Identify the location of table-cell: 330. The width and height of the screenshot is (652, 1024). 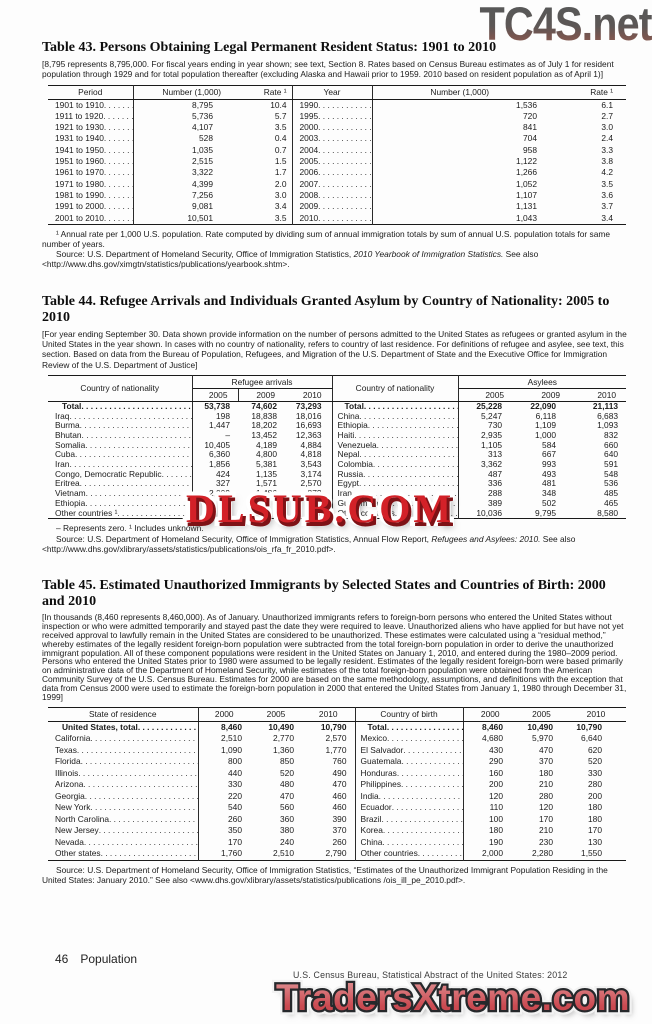
(595, 772).